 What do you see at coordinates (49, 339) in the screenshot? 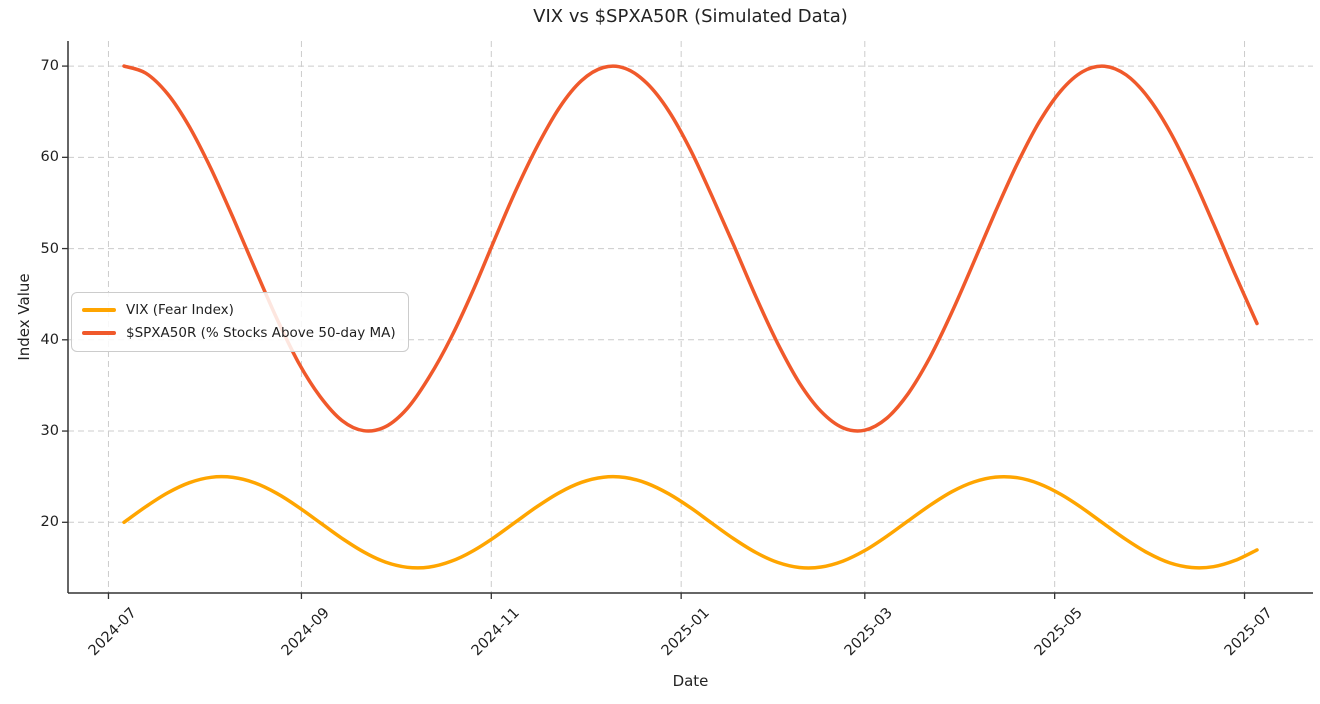
I see `y-tick-label: 40` at bounding box center [49, 339].